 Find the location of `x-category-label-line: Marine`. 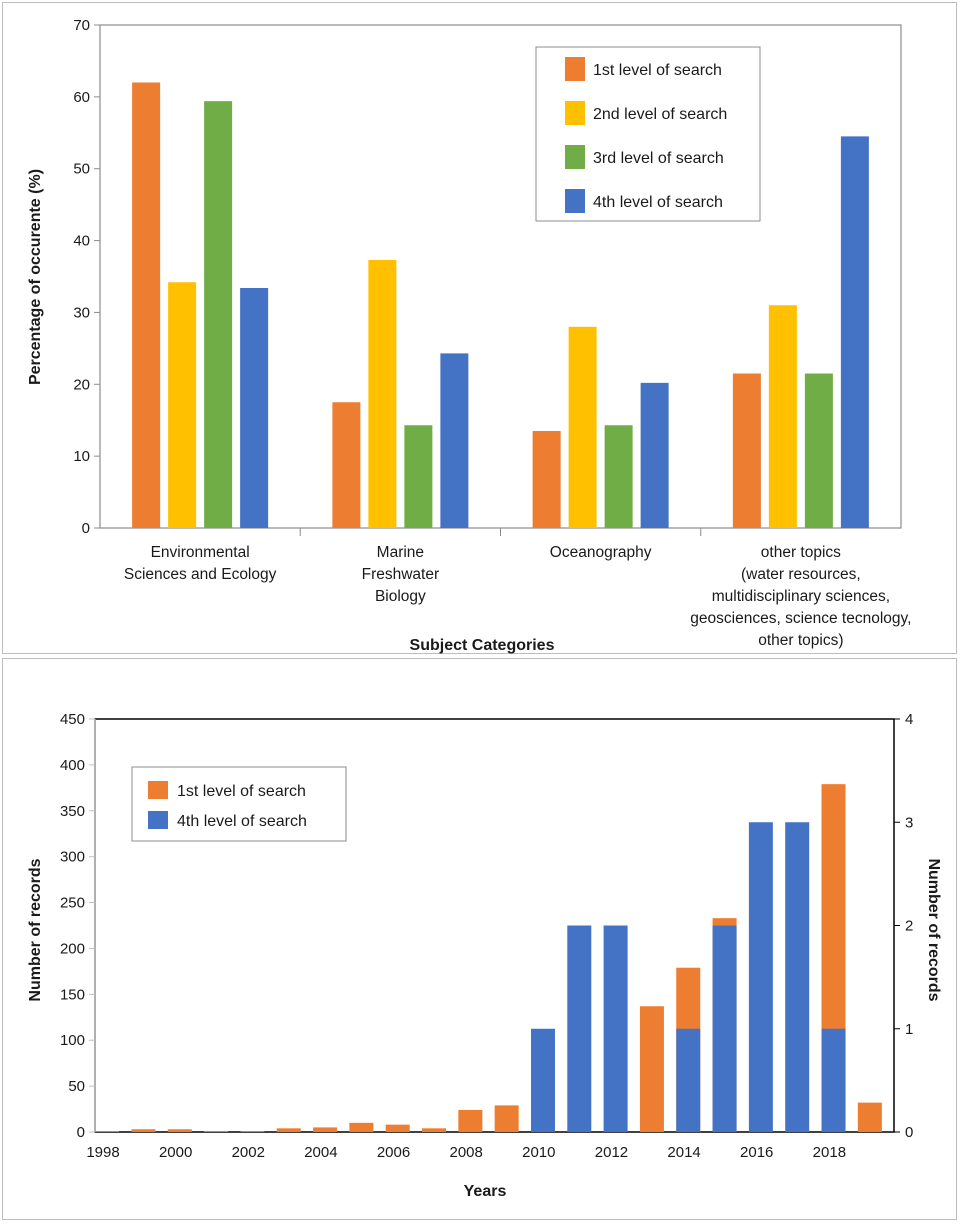

x-category-label-line: Marine is located at coordinates (400, 552).